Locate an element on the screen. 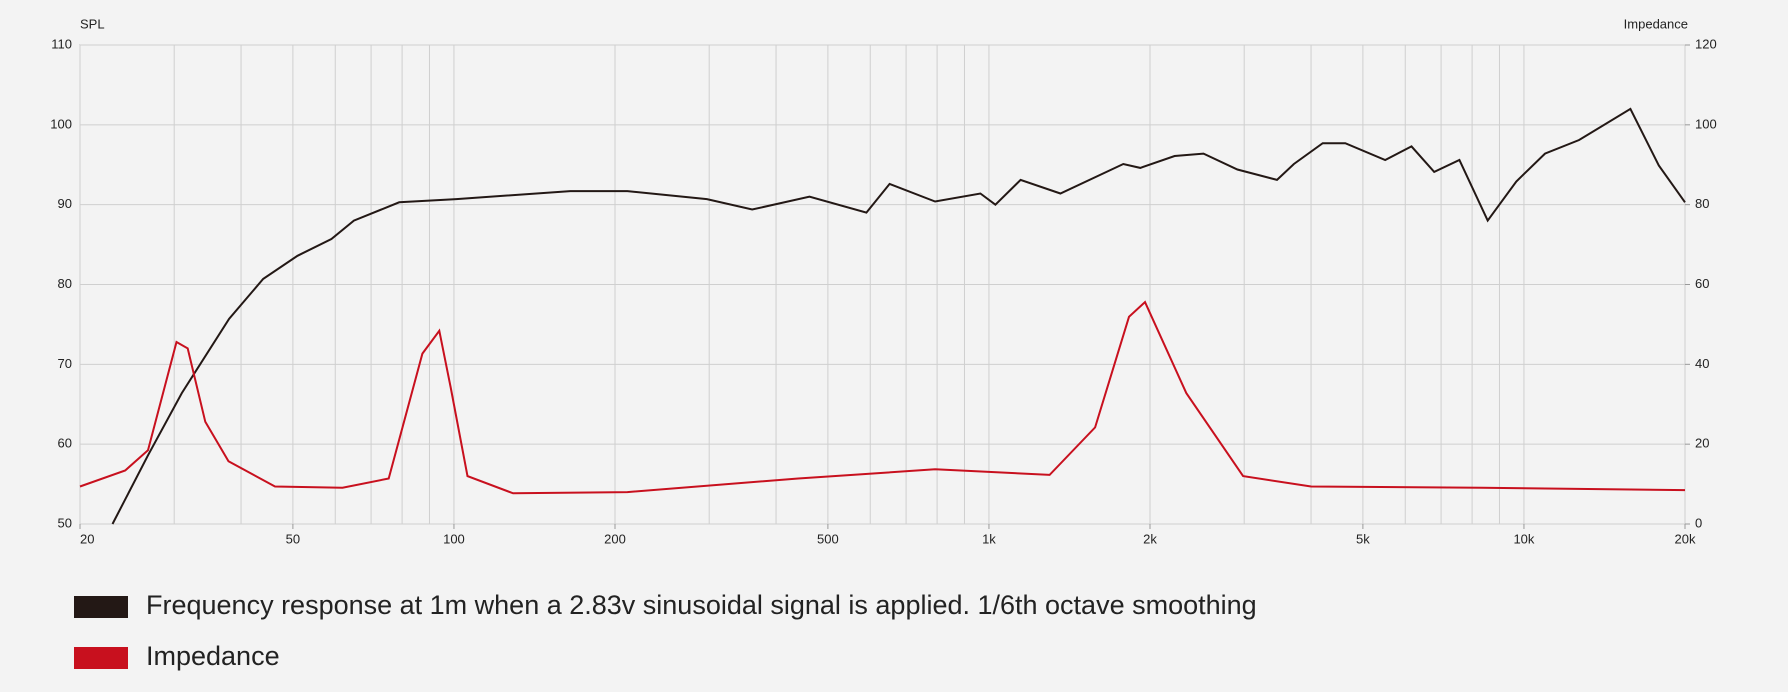 The image size is (1788, 692). y2-tick-label: 120 is located at coordinates (1706, 43).